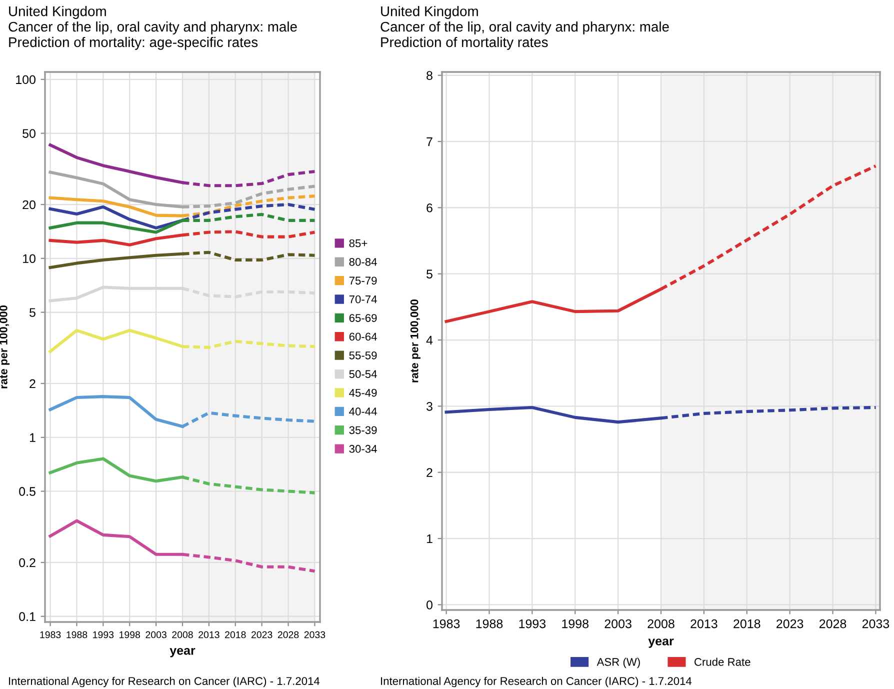 The height and width of the screenshot is (689, 894). What do you see at coordinates (363, 412) in the screenshot?
I see `legend-label: 40-44` at bounding box center [363, 412].